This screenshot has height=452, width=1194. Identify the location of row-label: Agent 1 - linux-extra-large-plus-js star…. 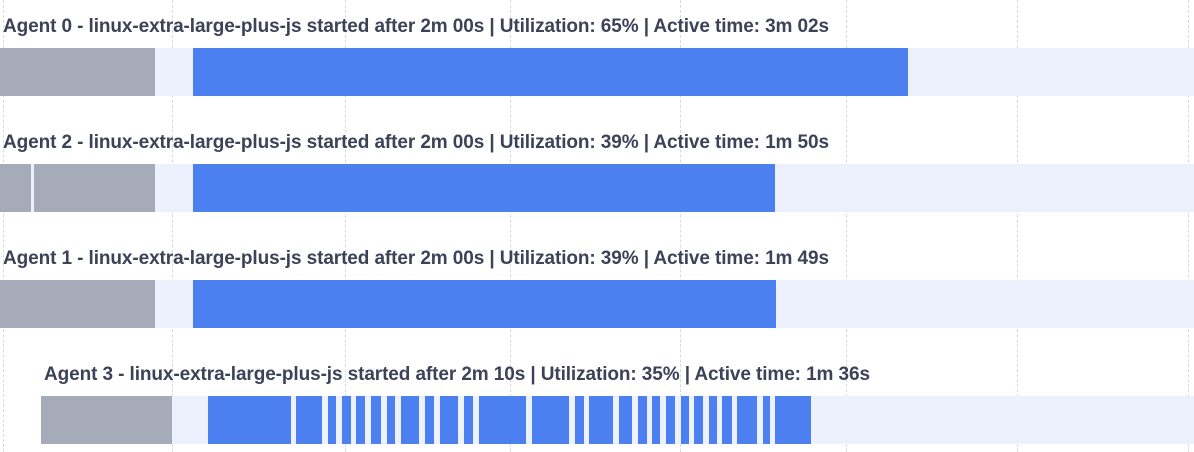
(416, 258).